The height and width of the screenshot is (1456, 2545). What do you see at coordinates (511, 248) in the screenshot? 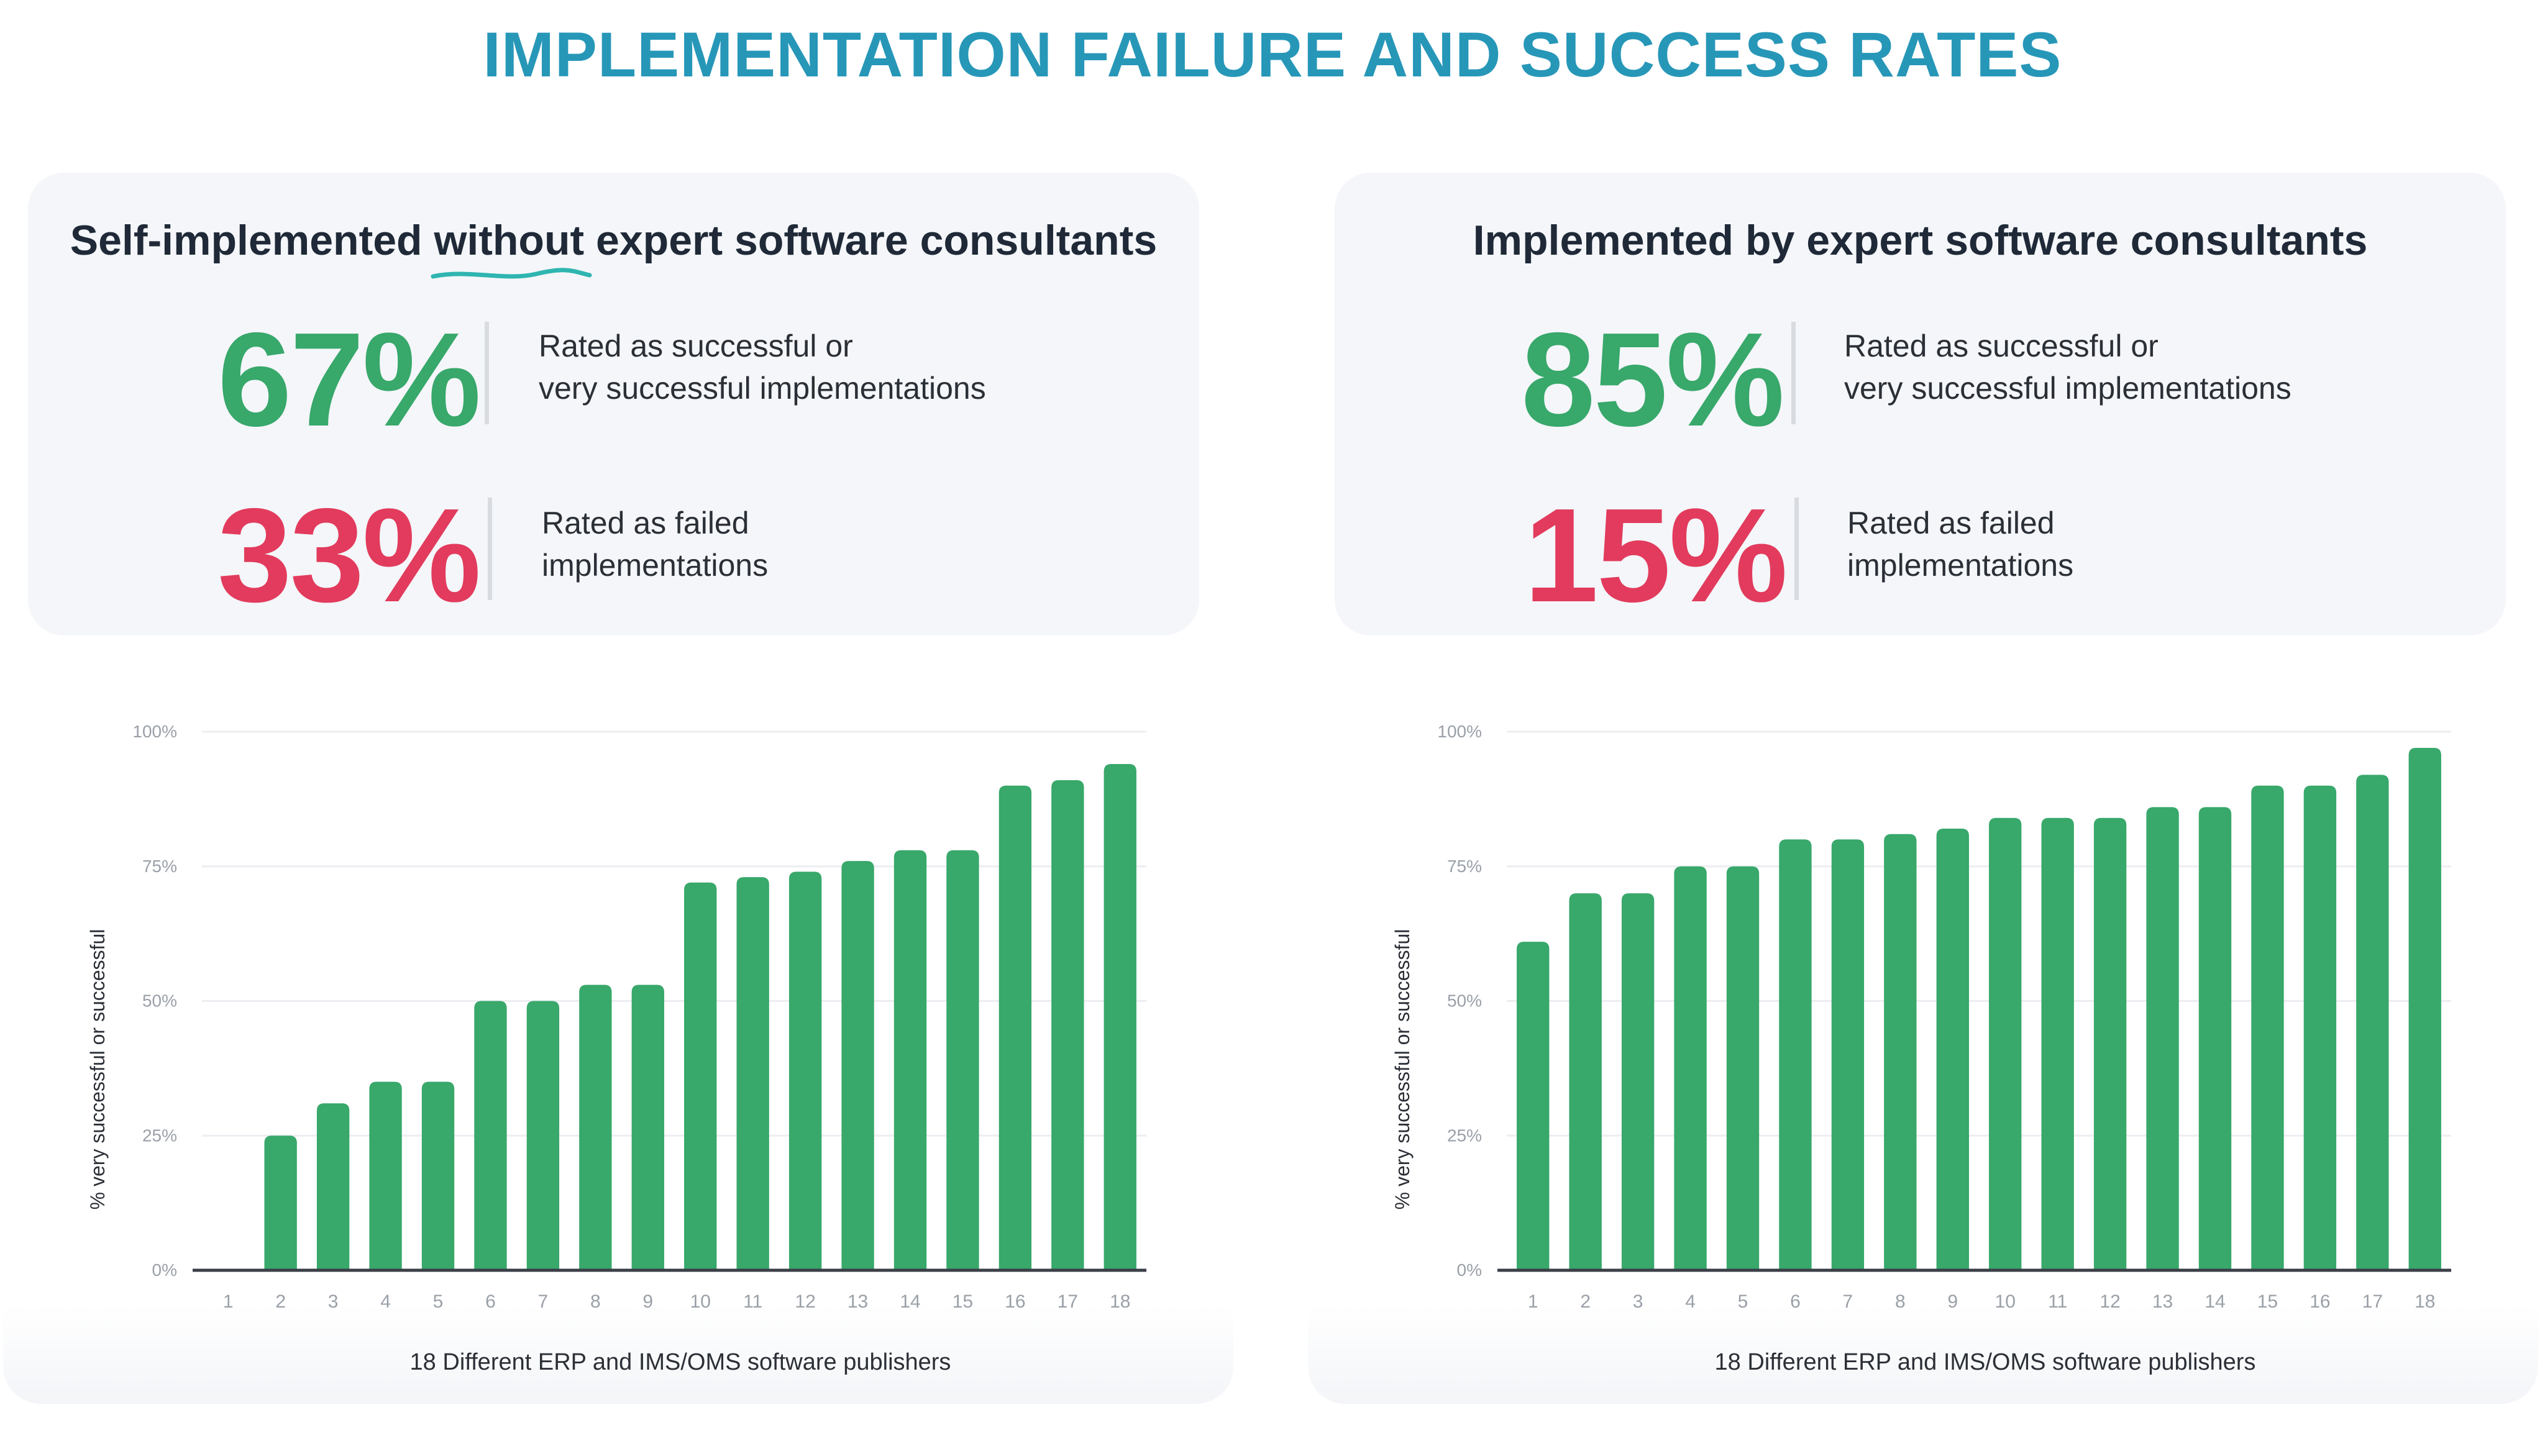
I see `left-heading-emphasis: without` at bounding box center [511, 248].